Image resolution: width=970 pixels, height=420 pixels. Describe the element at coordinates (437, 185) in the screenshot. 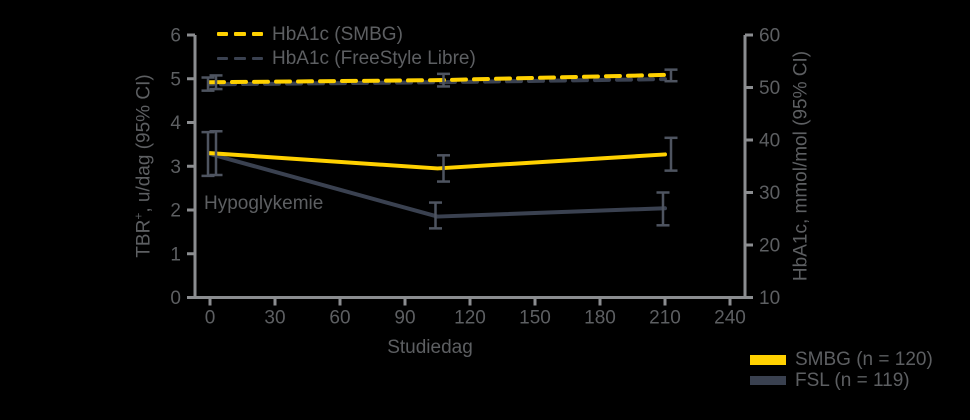

I see `series-line-fsl-tbr` at that location.